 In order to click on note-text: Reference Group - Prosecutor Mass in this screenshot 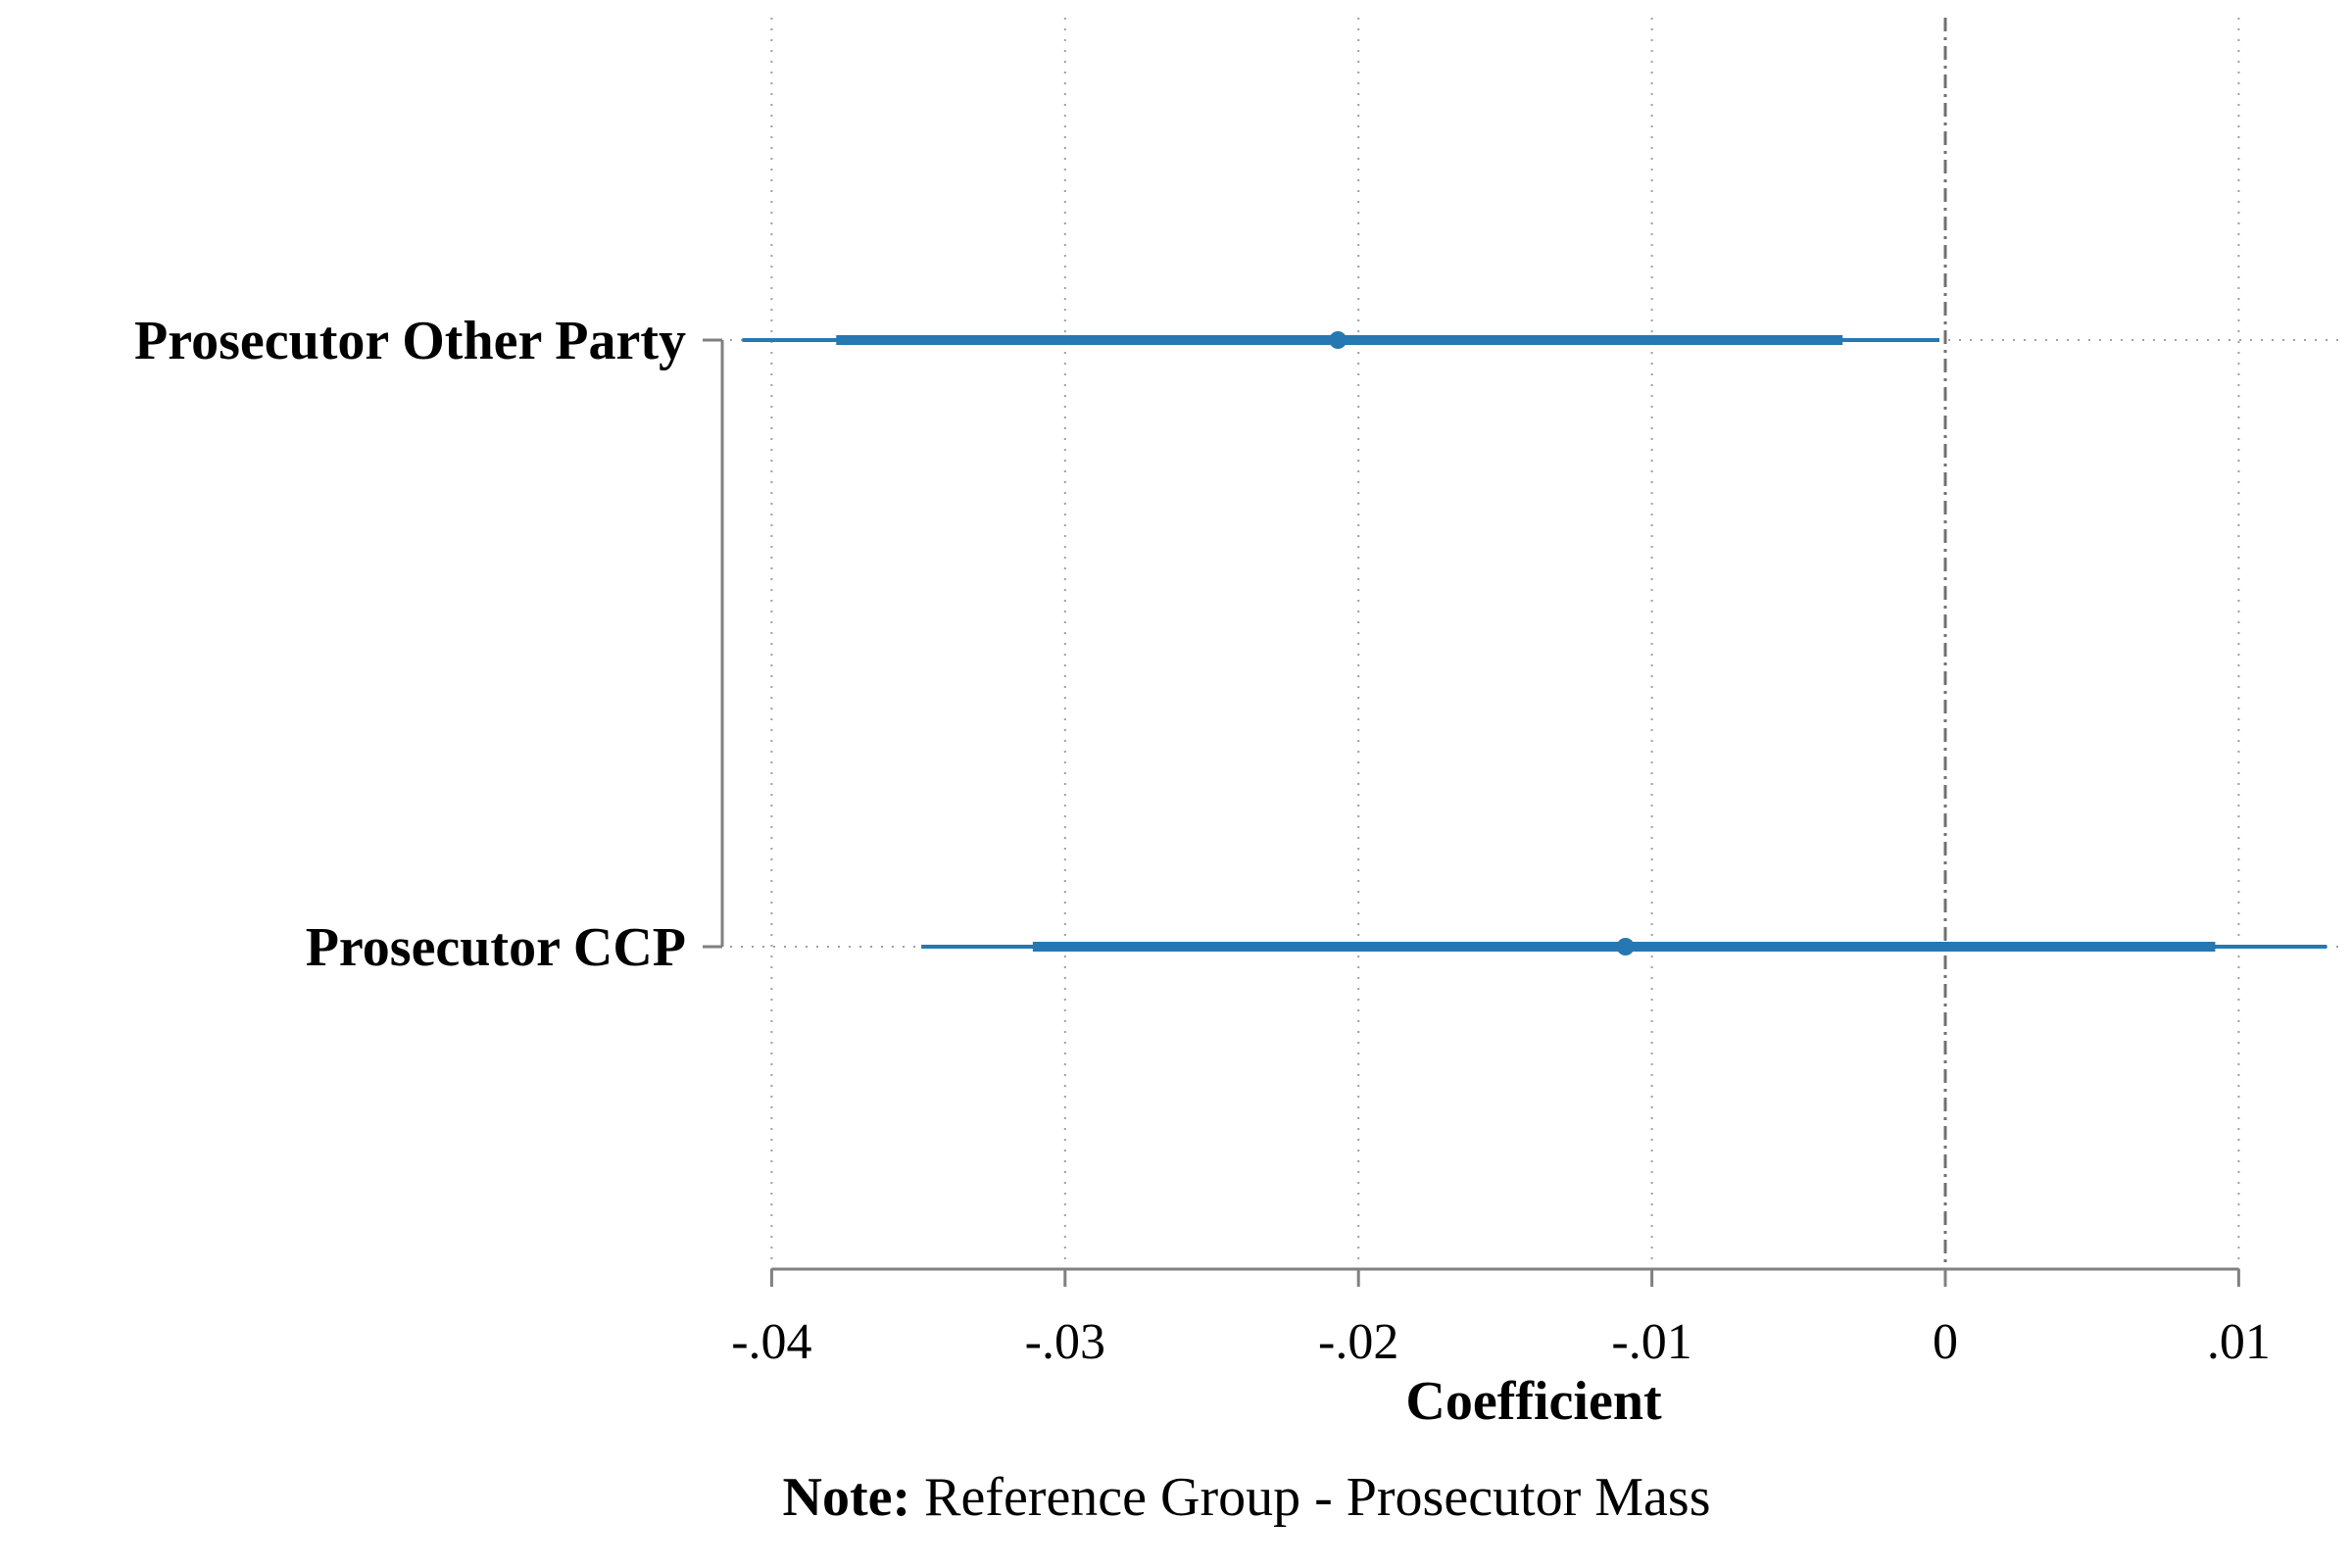, I will do `click(1310, 1497)`.